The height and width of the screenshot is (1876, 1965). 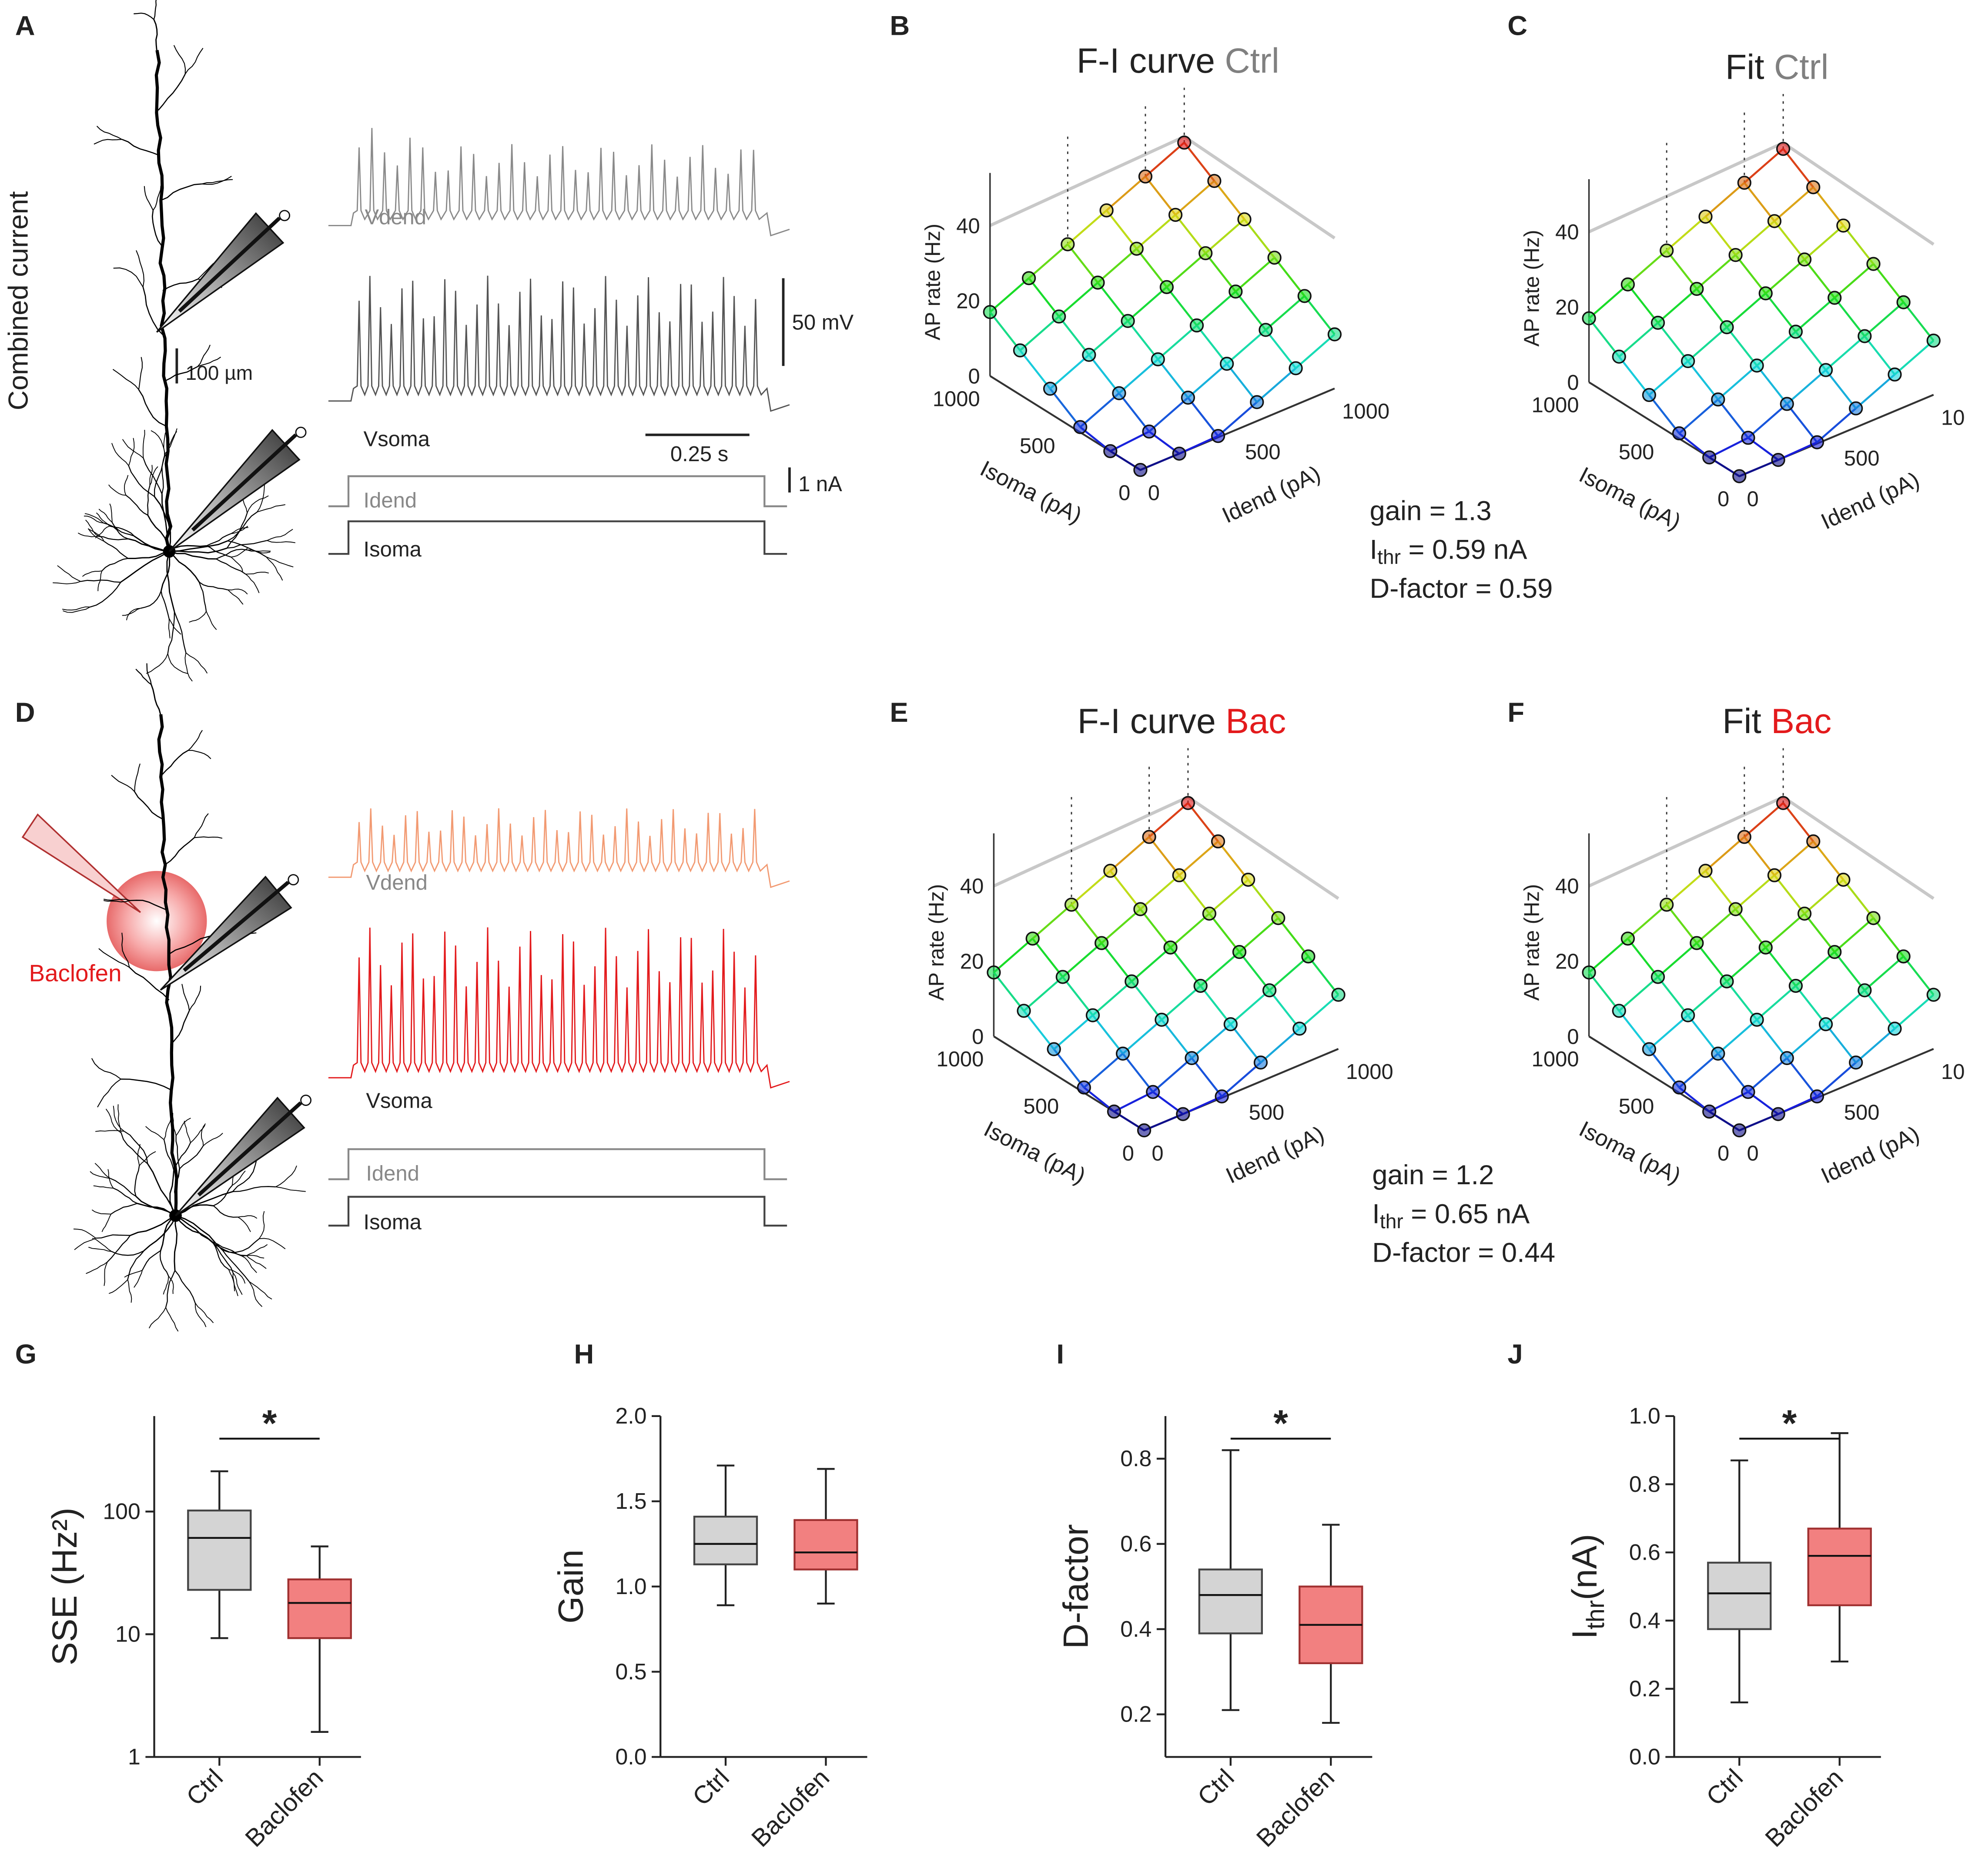 What do you see at coordinates (157, 921) in the screenshot?
I see `baclofen-puff` at bounding box center [157, 921].